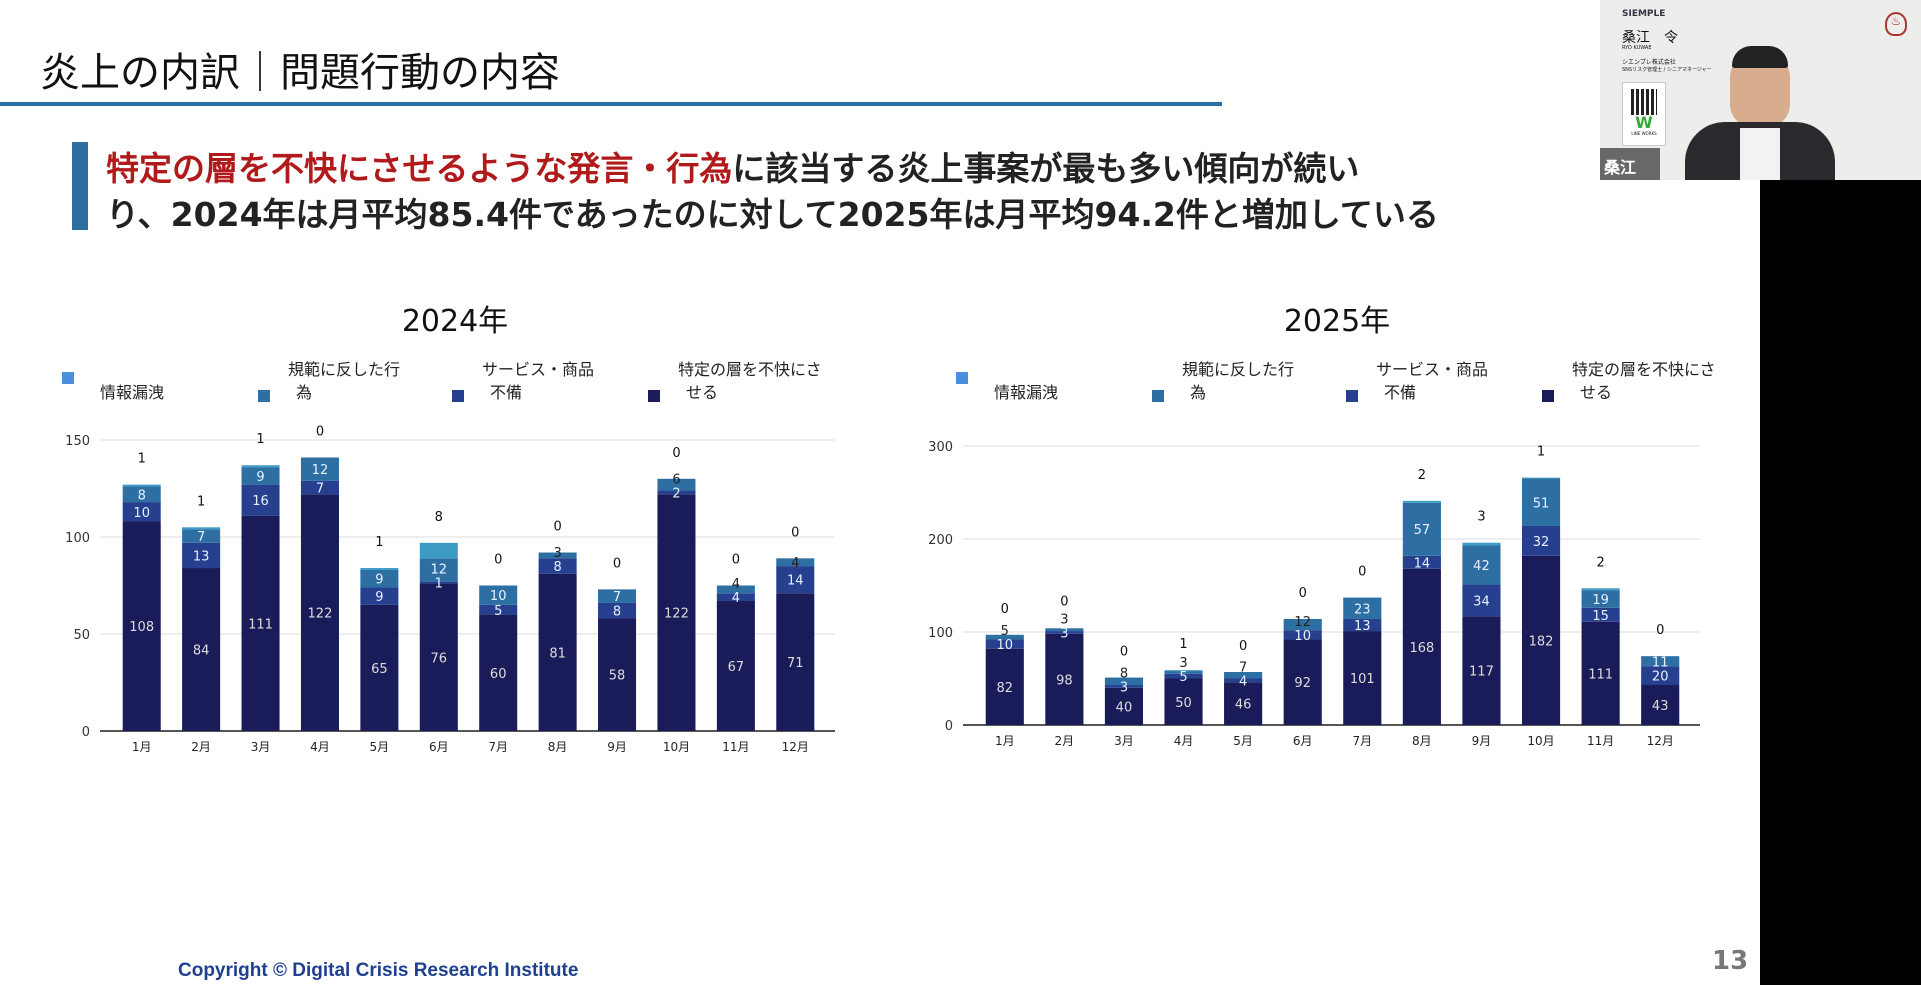 The height and width of the screenshot is (985, 1921). I want to click on y-tick-label: 200, so click(940, 540).